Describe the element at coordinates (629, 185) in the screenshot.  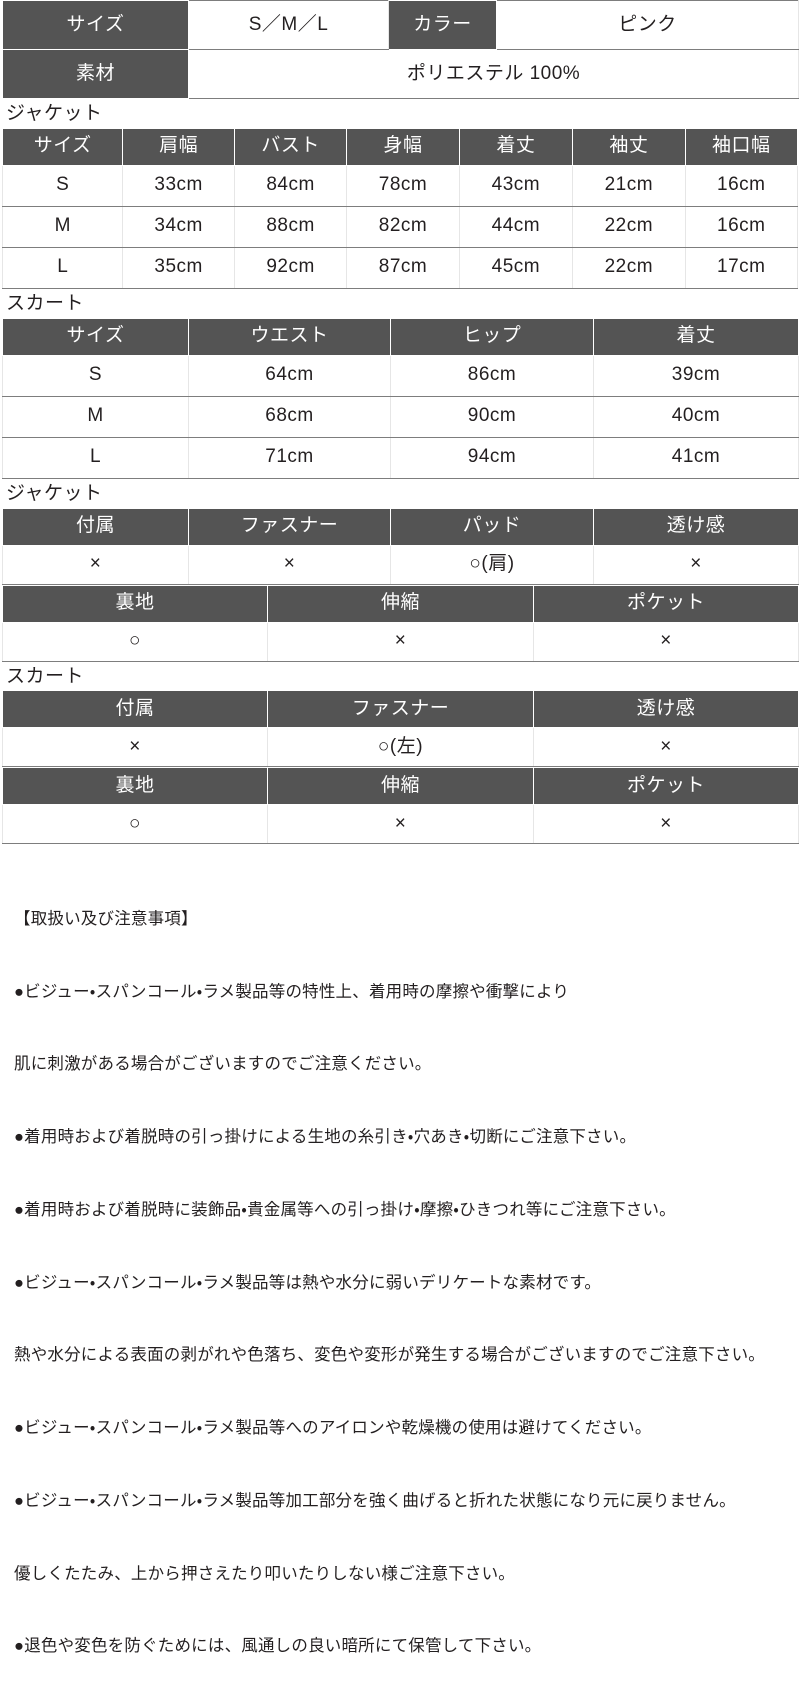
I see `cell: 21cm` at that location.